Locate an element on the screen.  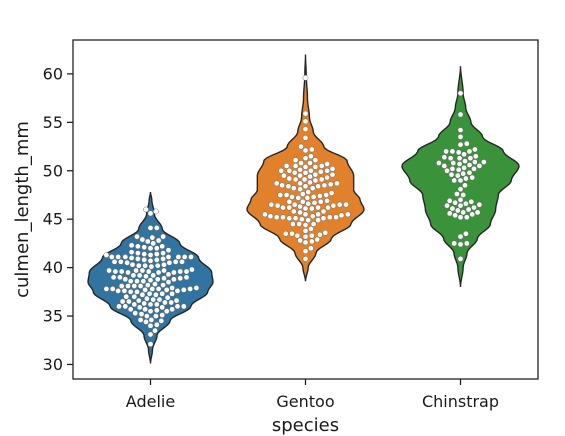
violin-chinstrap is located at coordinates (460, 177).